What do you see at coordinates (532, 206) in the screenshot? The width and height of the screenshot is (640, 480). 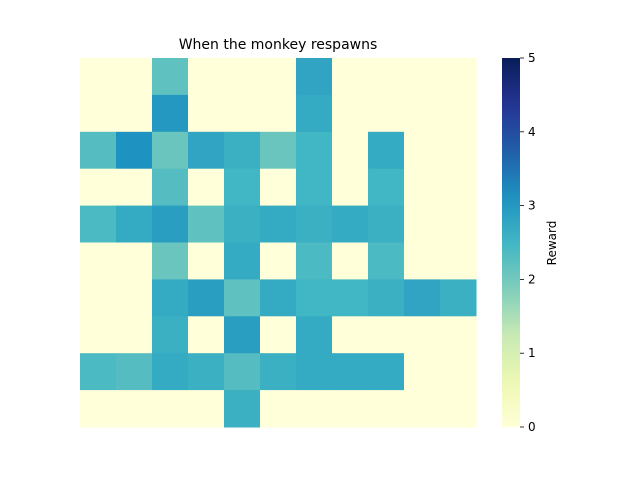 I see `colorbar-tick-label: 3` at bounding box center [532, 206].